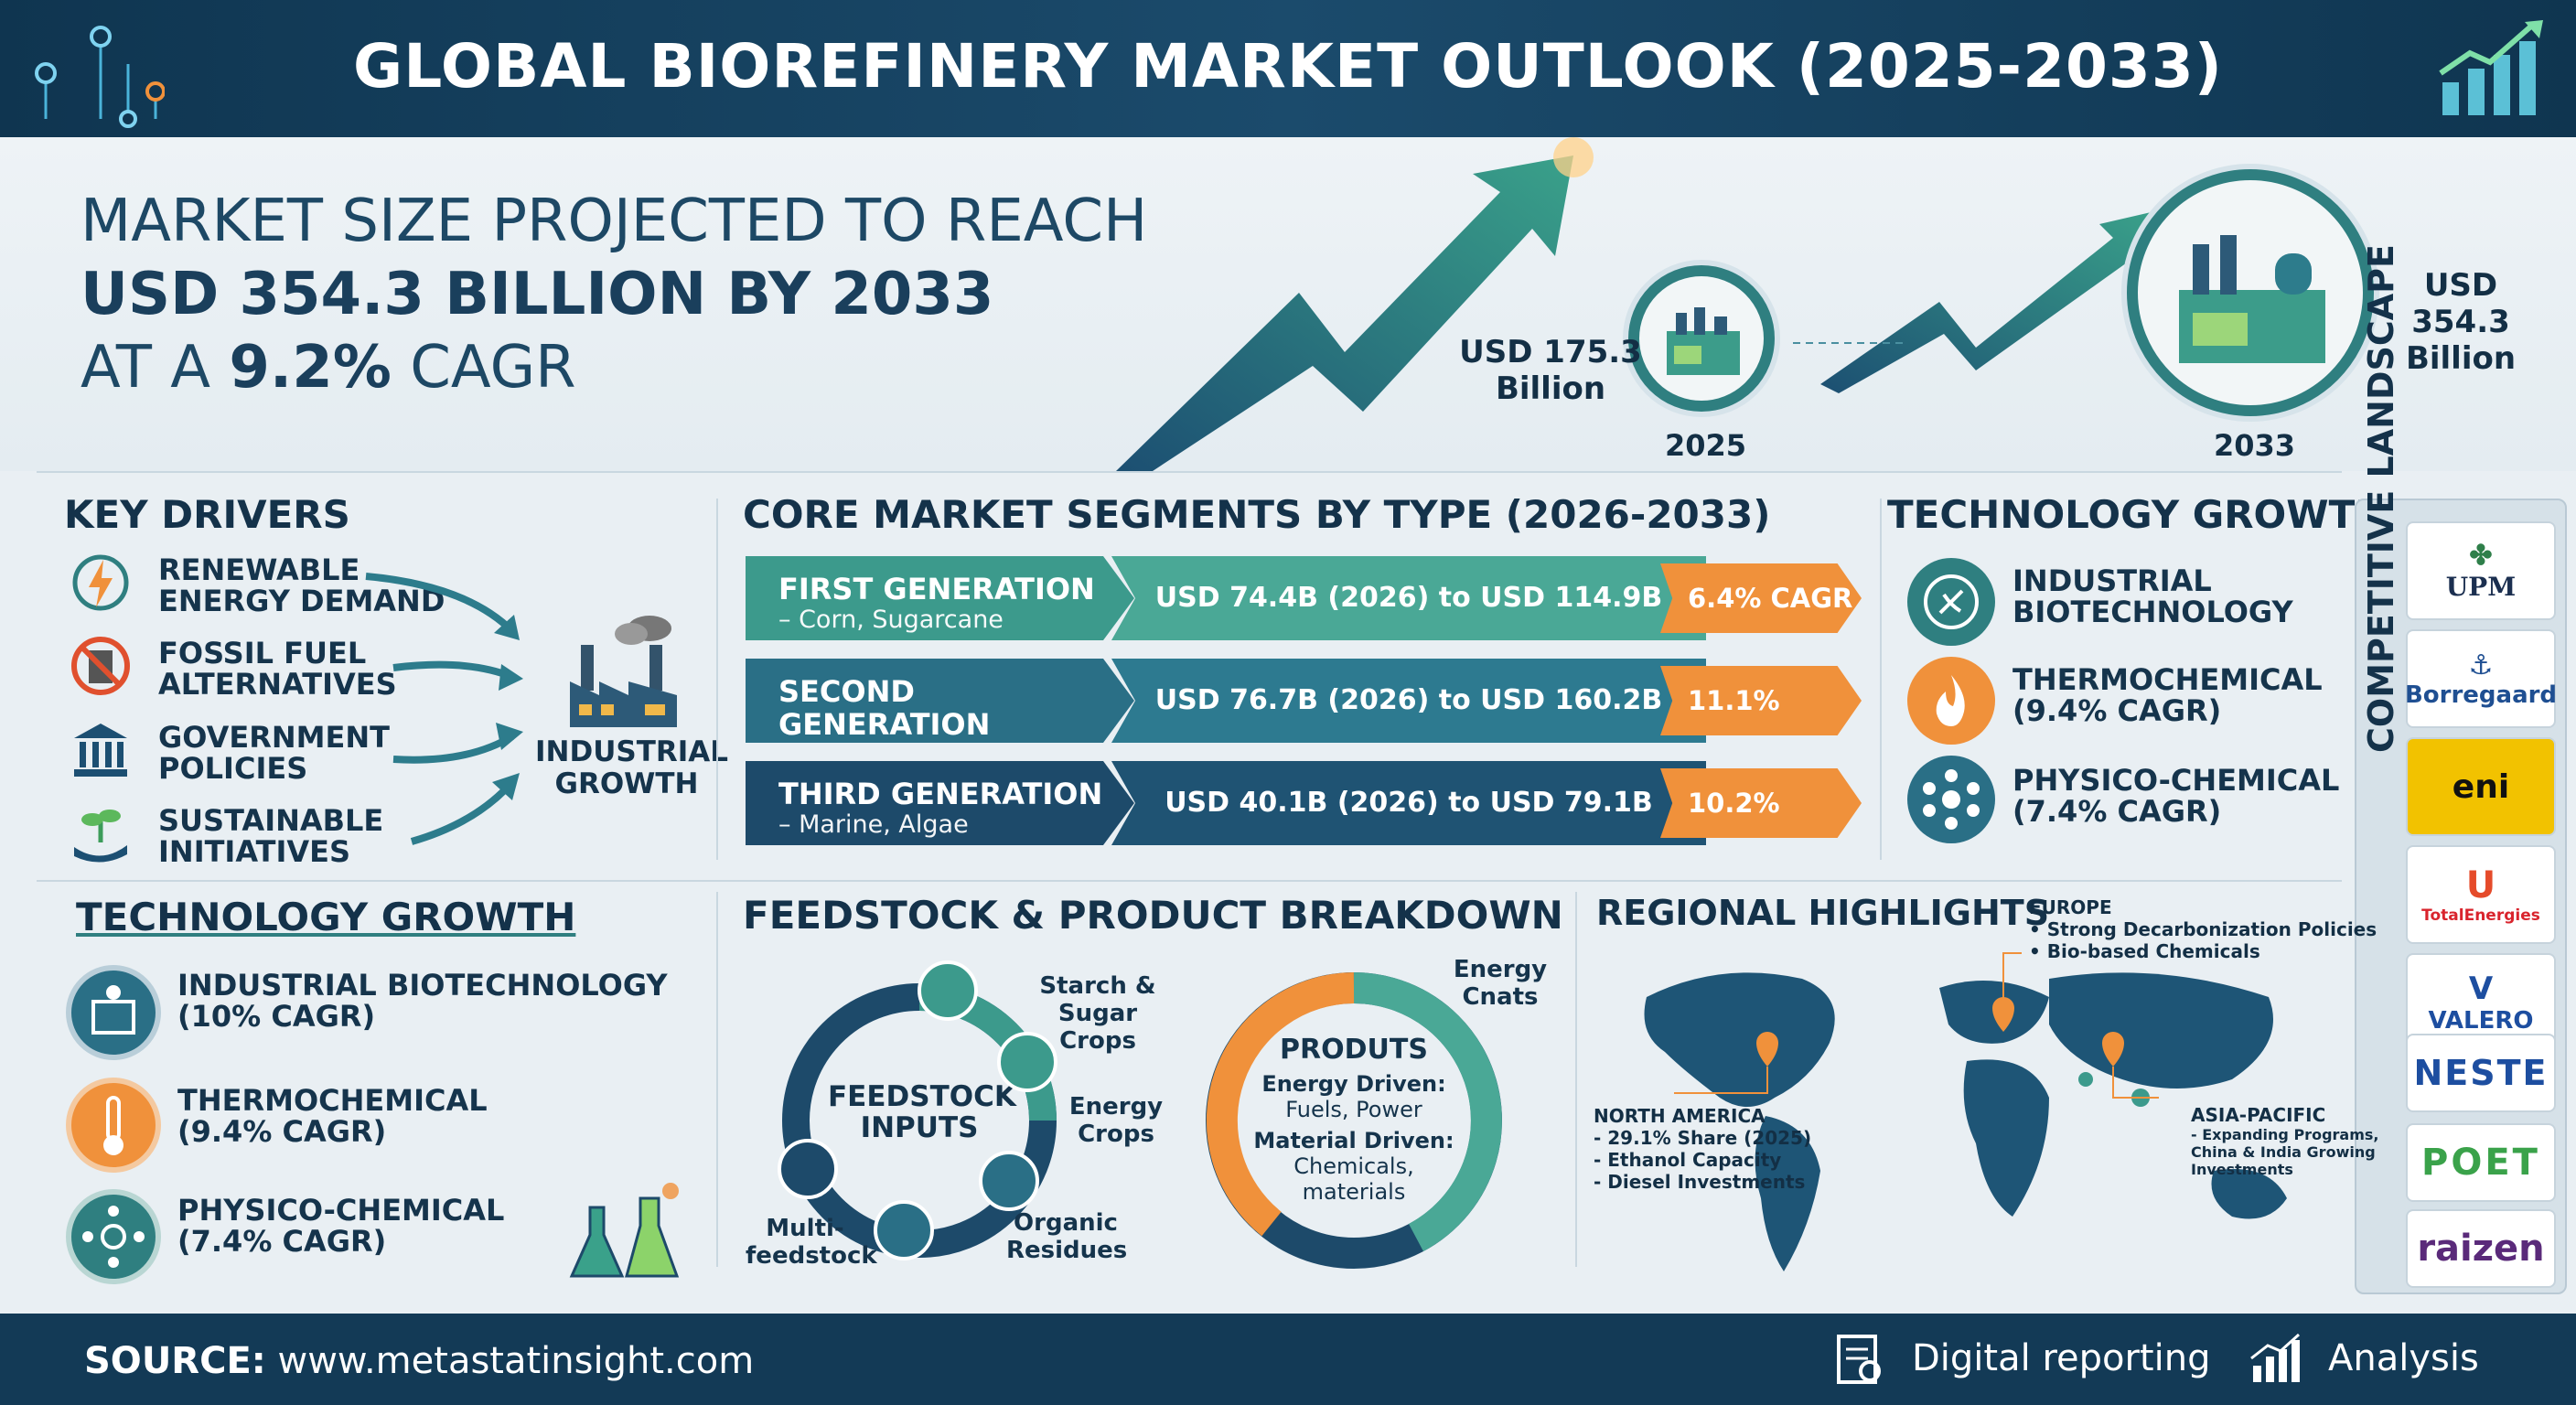 The width and height of the screenshot is (2576, 1405). Describe the element at coordinates (922, 1112) in the screenshot. I see `feedstock-center: FEEDSTOCK INPUTS` at that location.